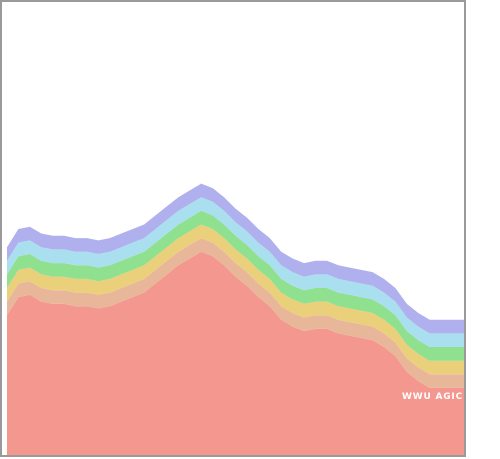 The width and height of the screenshot is (500, 459). Describe the element at coordinates (432, 397) in the screenshot. I see `series-label: WWU AGIC` at that location.